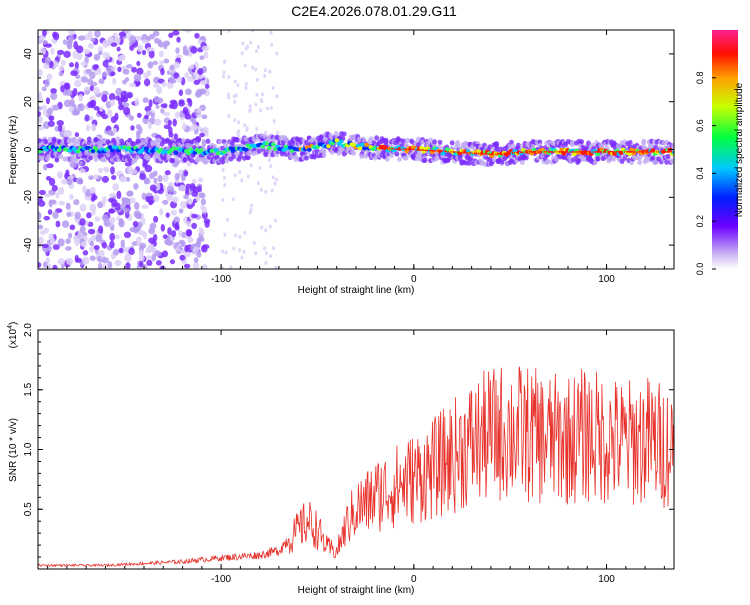 This screenshot has width=750, height=605. Describe the element at coordinates (356, 290) in the screenshot. I see `spectrogram-xlabel: Height of straight line (km)` at that location.